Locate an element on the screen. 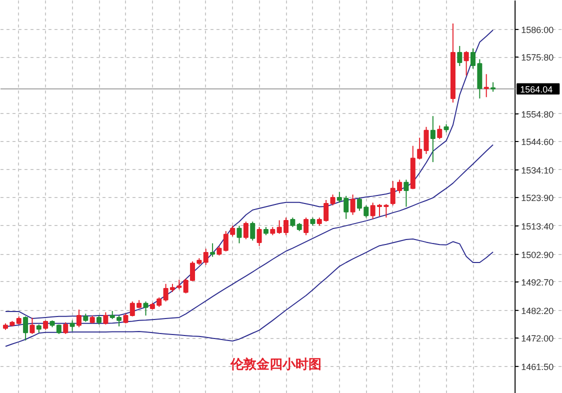 Image resolution: width=562 pixels, height=393 pixels. y-tick-label: 1461.50 is located at coordinates (537, 367).